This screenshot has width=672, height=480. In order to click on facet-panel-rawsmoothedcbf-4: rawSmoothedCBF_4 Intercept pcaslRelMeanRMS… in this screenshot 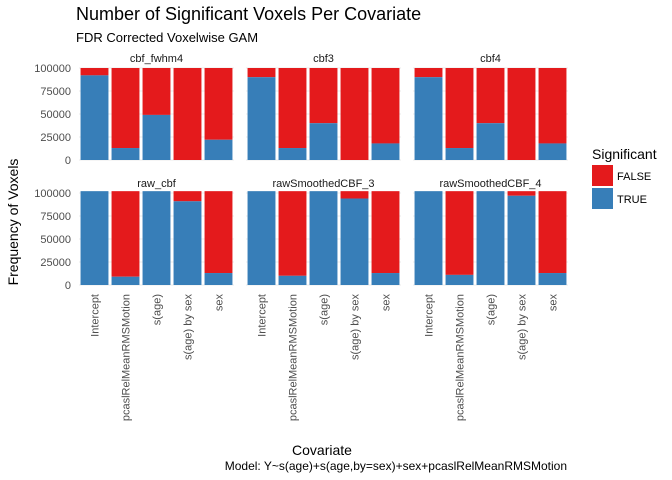, I will do `click(490, 299)`.